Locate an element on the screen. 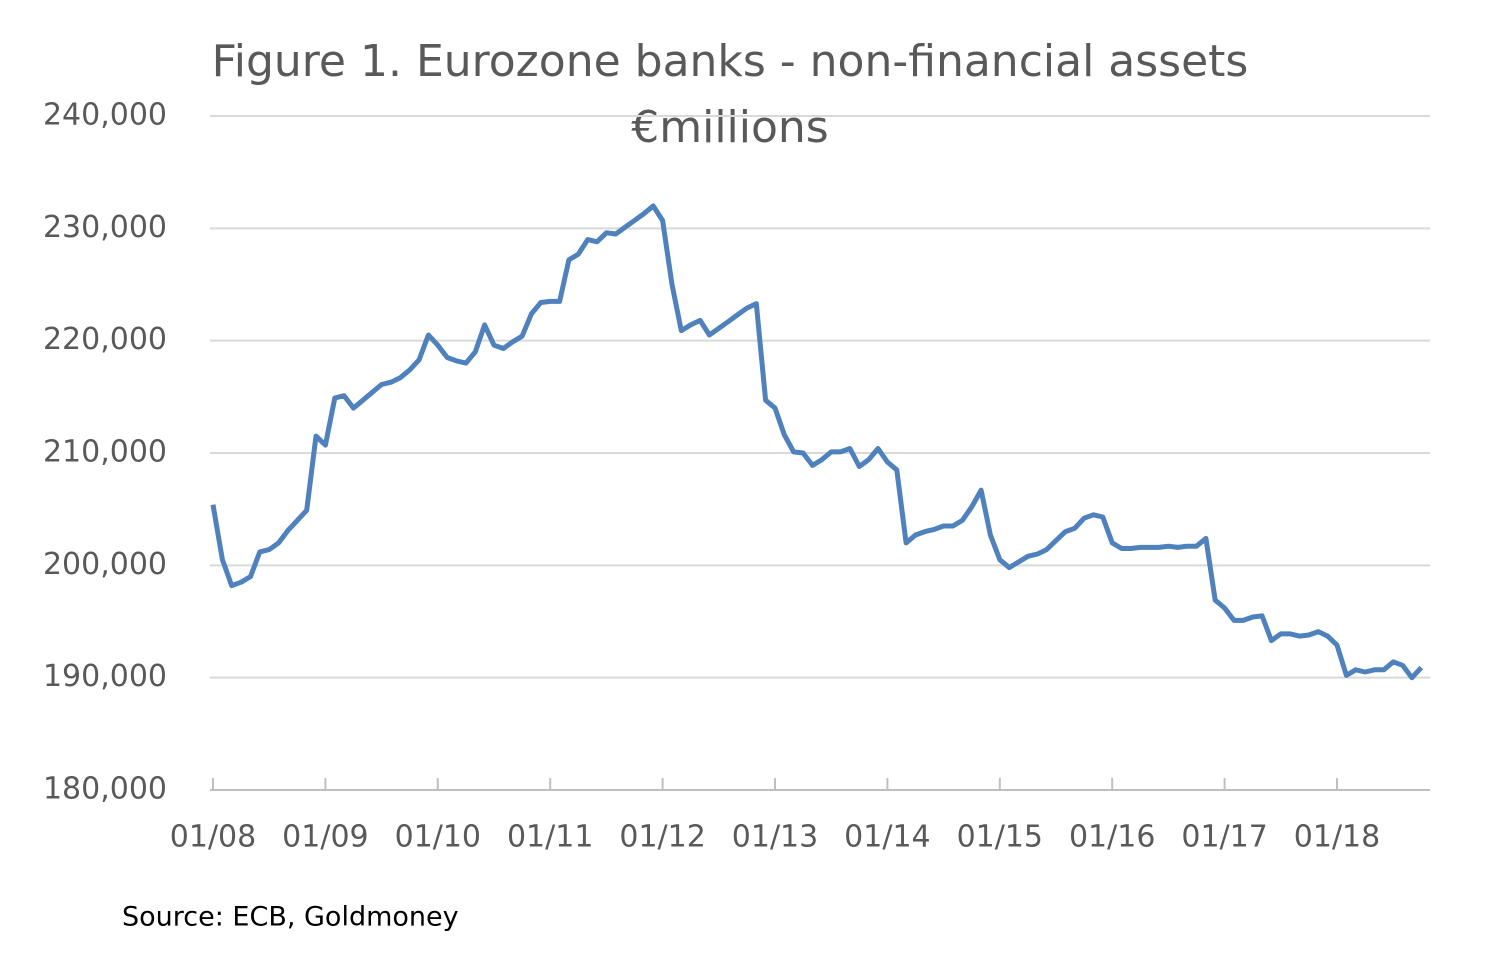 The height and width of the screenshot is (960, 1504). x-tick-label: 01/17 is located at coordinates (1224, 837).